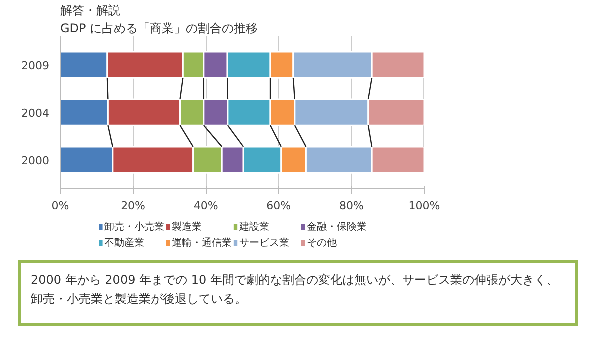 This screenshot has height=362, width=594. I want to click on x-tick-label: 20%, so click(133, 206).